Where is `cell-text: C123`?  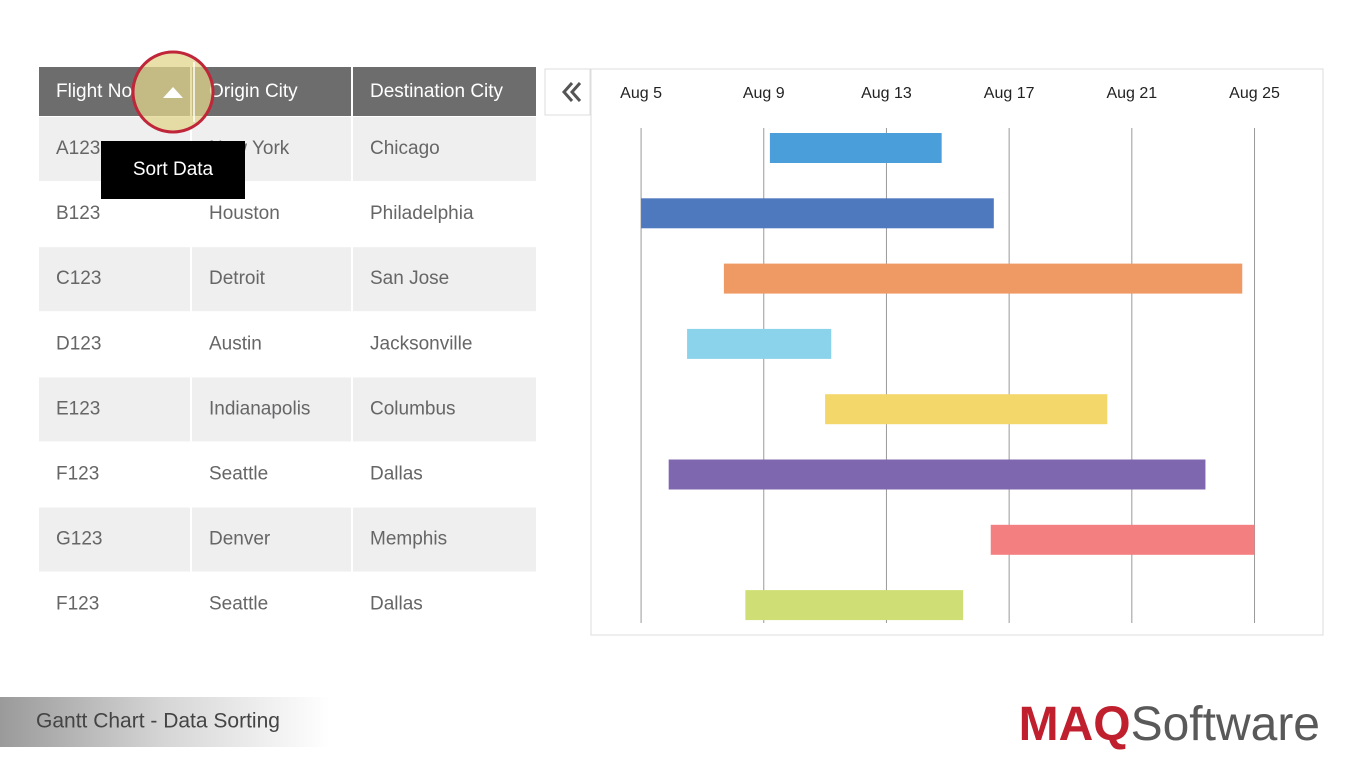 cell-text: C123 is located at coordinates (78, 278).